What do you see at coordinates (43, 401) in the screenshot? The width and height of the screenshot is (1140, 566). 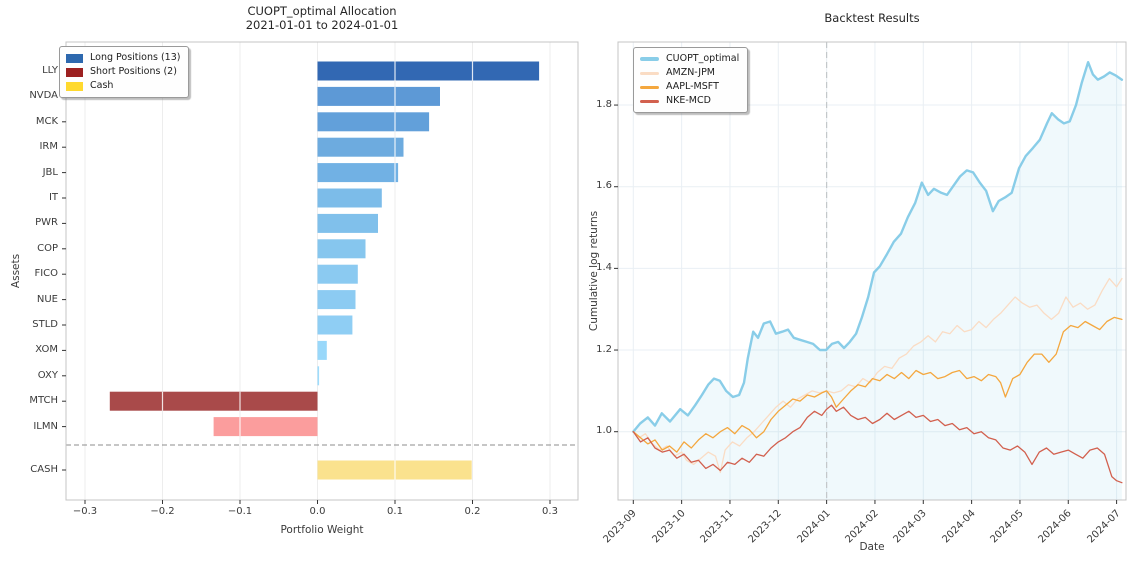 I see `asset-tick-label: MTCH` at bounding box center [43, 401].